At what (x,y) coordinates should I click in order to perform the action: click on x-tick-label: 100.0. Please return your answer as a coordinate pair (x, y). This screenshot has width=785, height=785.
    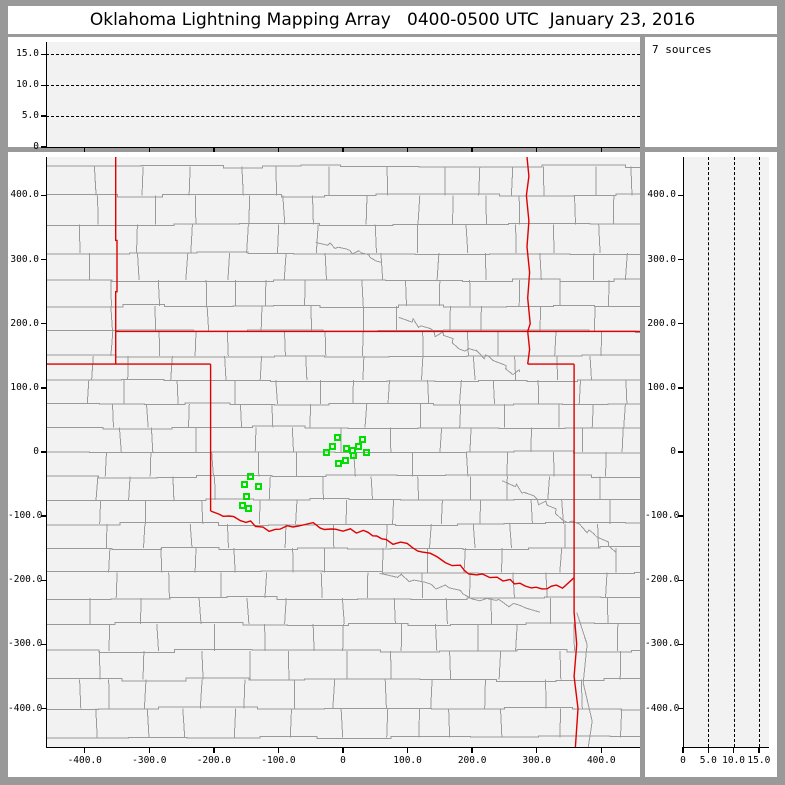
    Looking at the image, I should click on (407, 760).